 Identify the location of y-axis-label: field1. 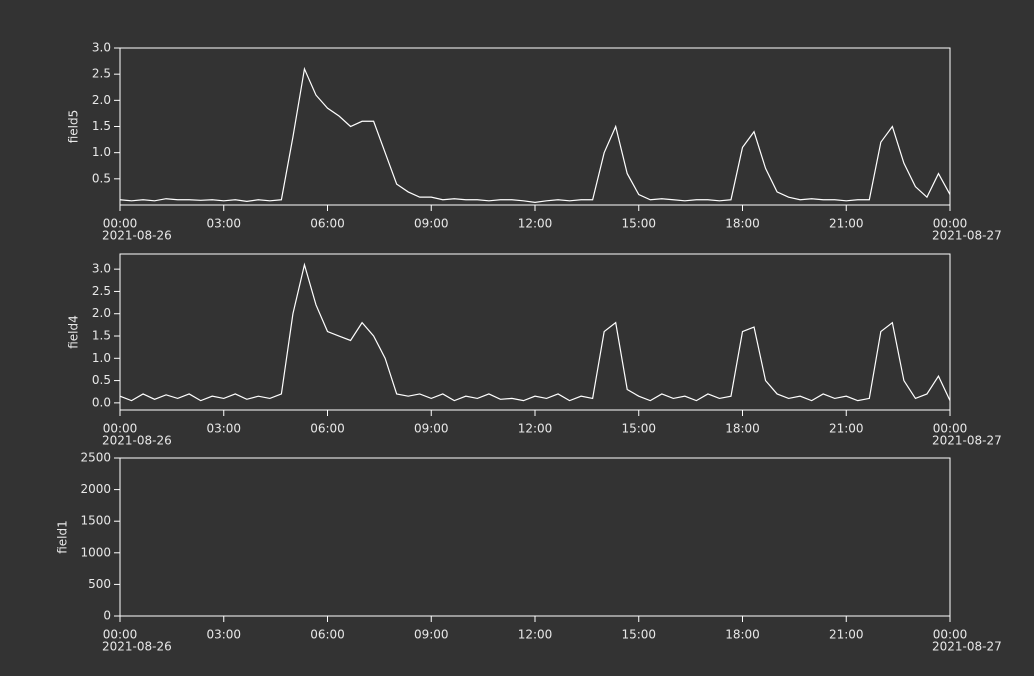
(63, 537).